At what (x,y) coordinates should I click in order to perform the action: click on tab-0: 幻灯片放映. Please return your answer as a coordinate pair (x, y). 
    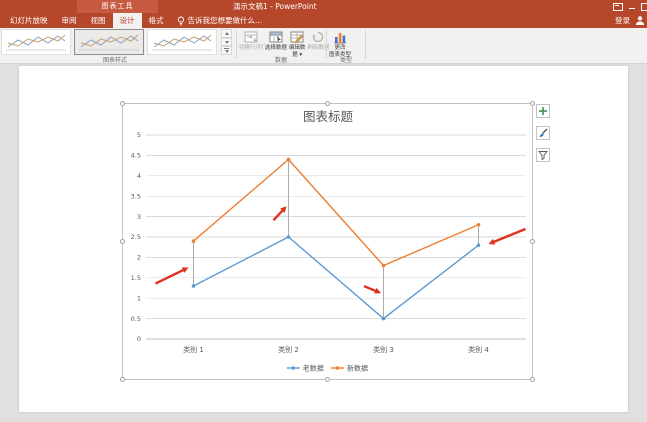
    Looking at the image, I should click on (29, 20).